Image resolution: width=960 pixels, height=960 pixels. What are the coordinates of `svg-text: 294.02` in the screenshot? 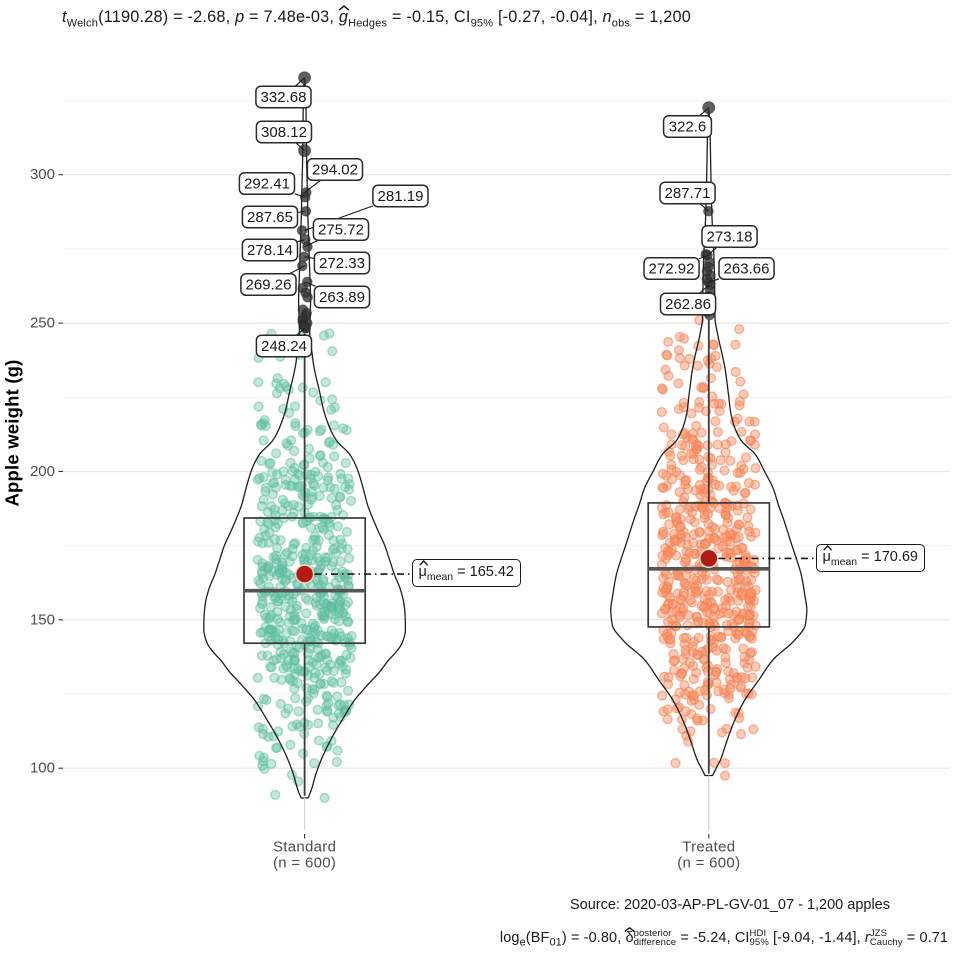 It's located at (335, 170).